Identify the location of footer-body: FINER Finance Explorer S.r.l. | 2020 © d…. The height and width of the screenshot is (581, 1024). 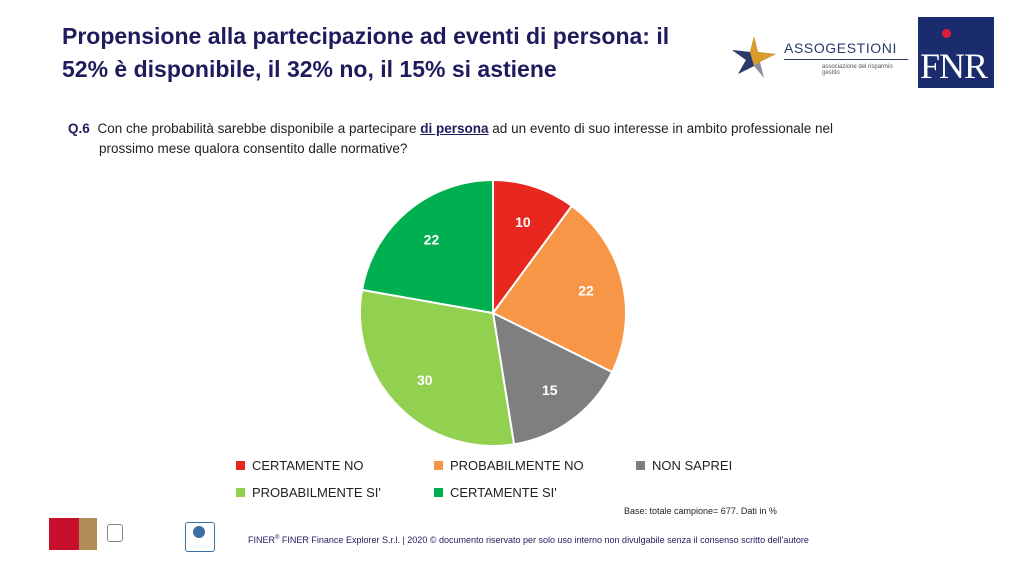
(544, 540).